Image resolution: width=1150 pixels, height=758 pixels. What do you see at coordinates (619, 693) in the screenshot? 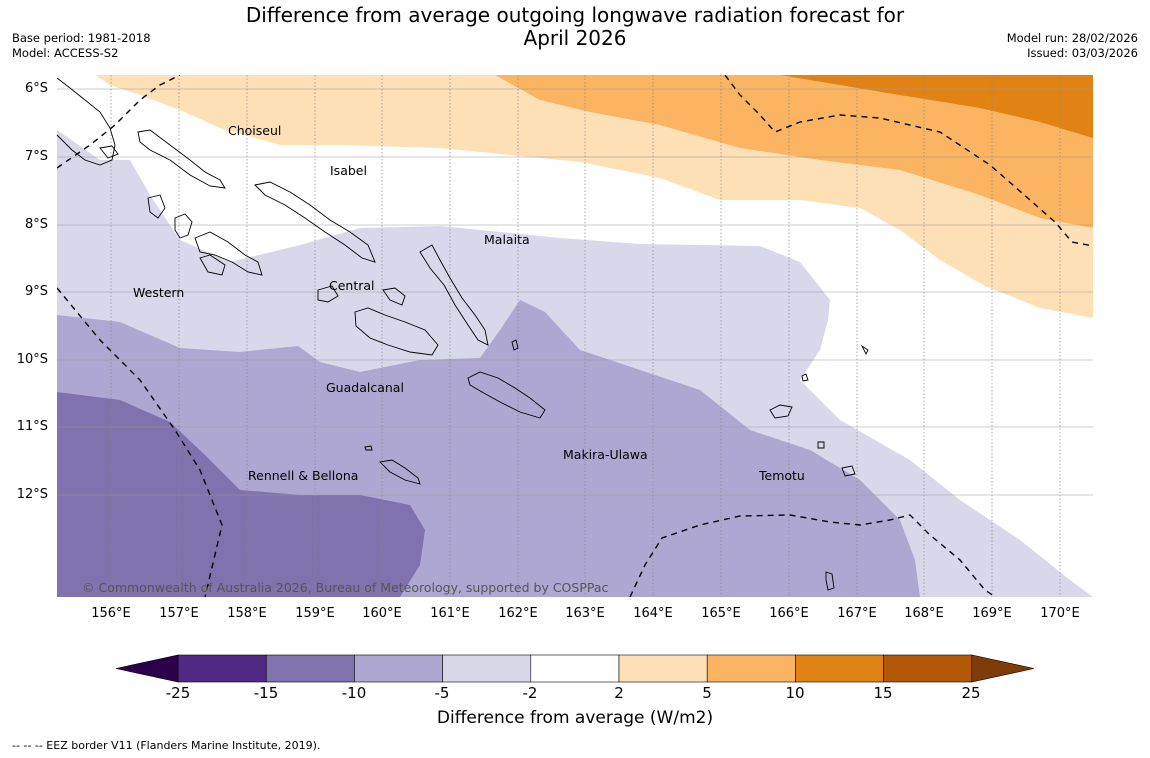
I see `colorbar-tick: 2` at bounding box center [619, 693].